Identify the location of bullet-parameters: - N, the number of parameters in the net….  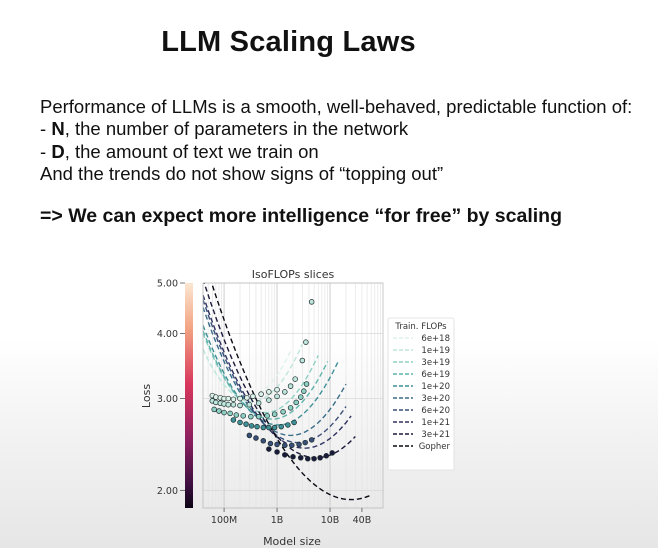
(224, 129).